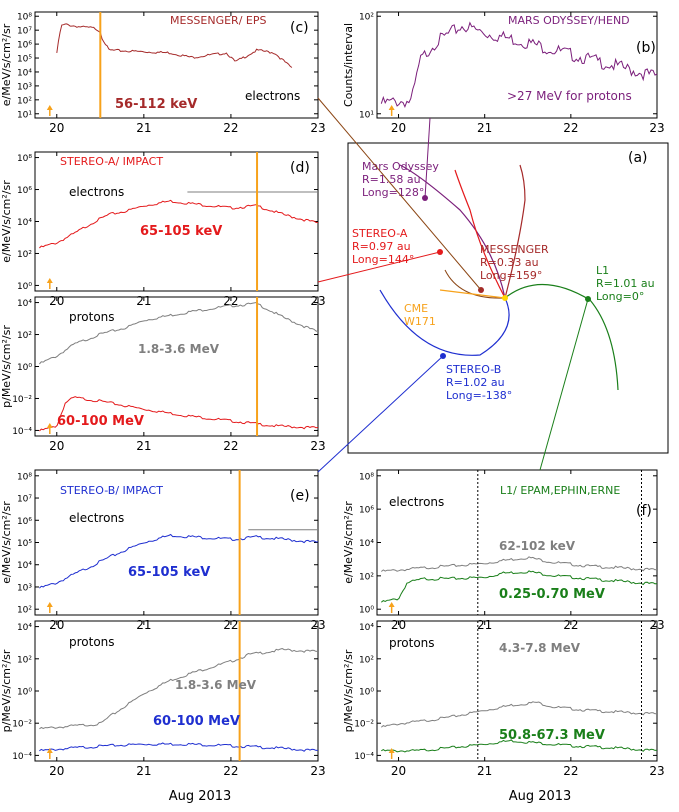  I want to click on panel-annotation: >27 MeV for protons, so click(569, 96).